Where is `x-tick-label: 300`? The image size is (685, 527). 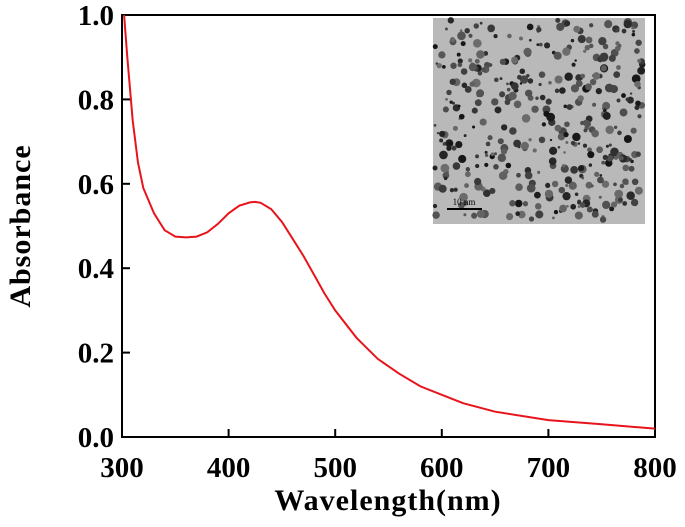 x-tick-label: 300 is located at coordinates (122, 468).